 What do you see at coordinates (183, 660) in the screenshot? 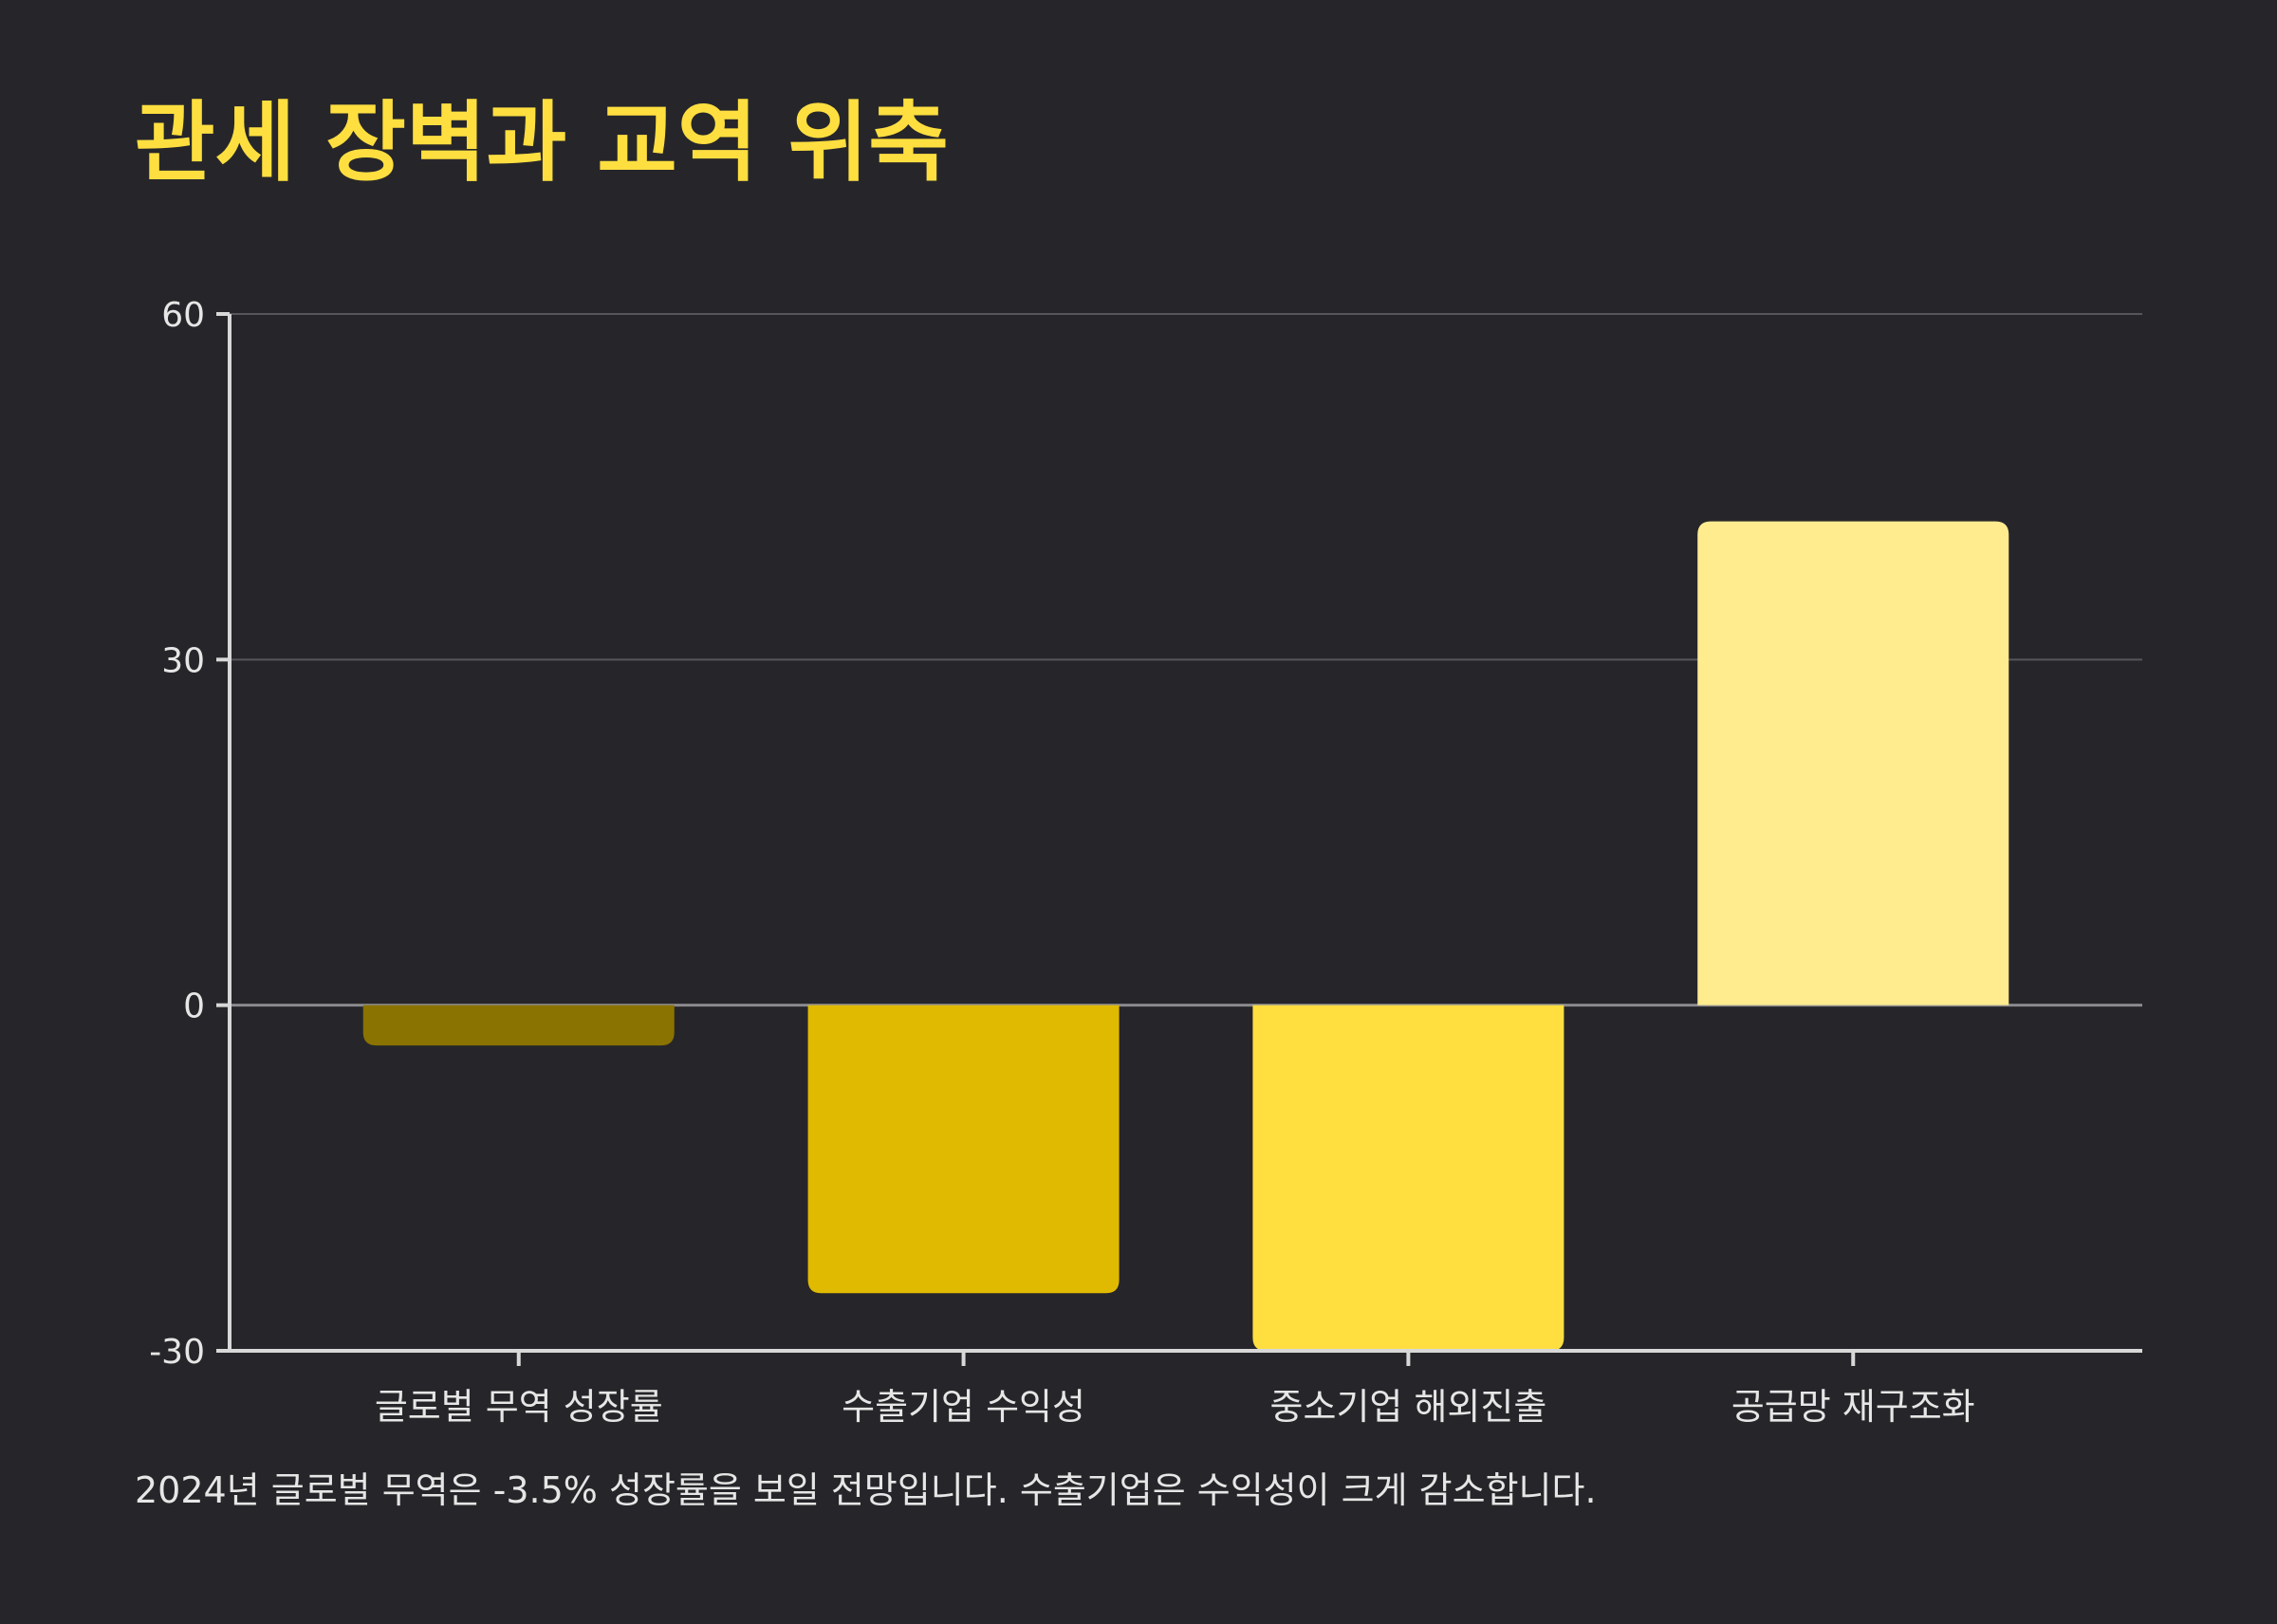
I see `y-tick-label: 30` at bounding box center [183, 660].